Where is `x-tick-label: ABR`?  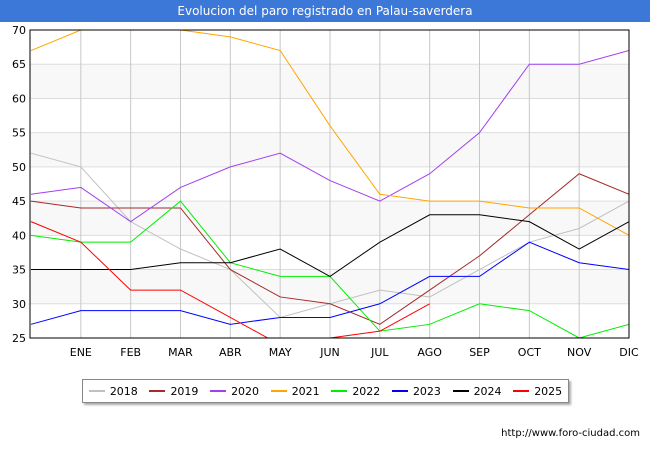
x-tick-label: ABR is located at coordinates (230, 352).